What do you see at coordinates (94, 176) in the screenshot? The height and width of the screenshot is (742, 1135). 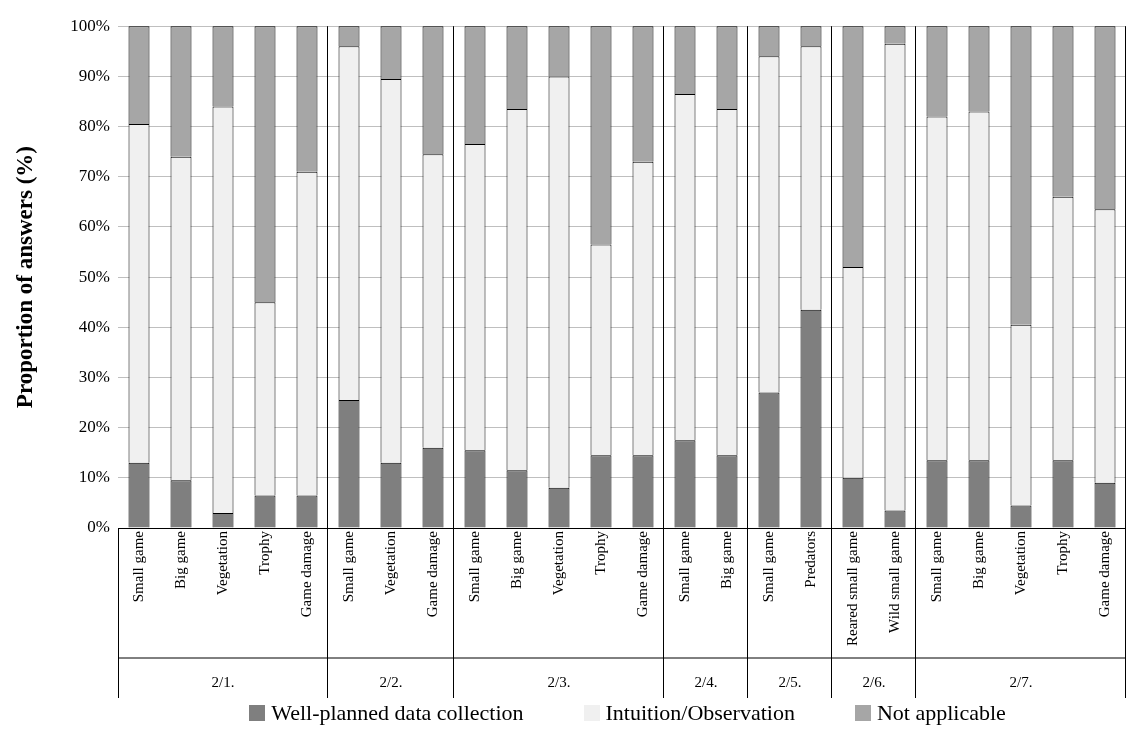 I see `y-tick-label: 70%` at bounding box center [94, 176].